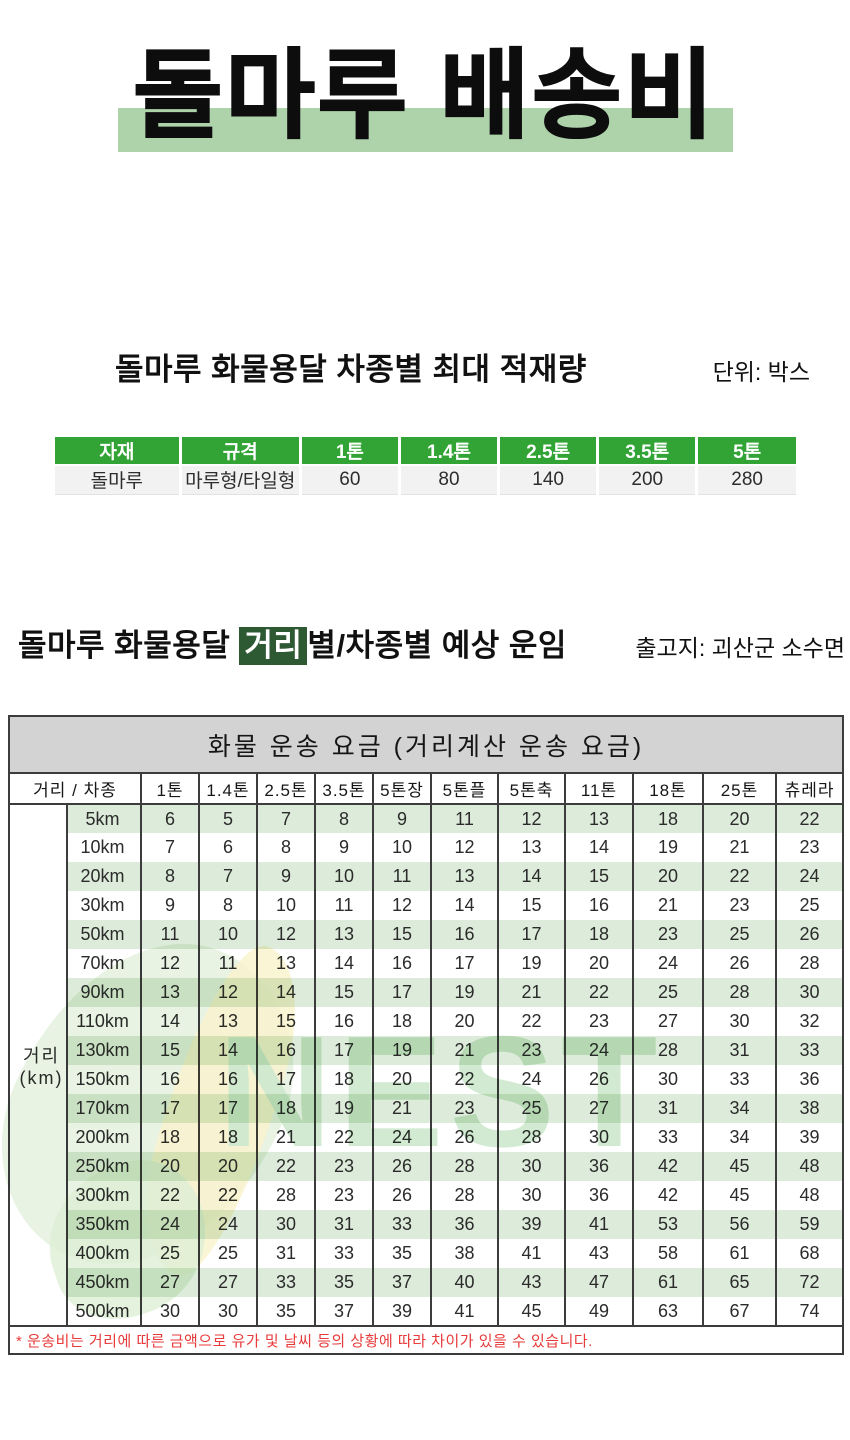 The image size is (850, 1440). What do you see at coordinates (118, 480) in the screenshot?
I see `capacity-cell: 돌마루` at bounding box center [118, 480].